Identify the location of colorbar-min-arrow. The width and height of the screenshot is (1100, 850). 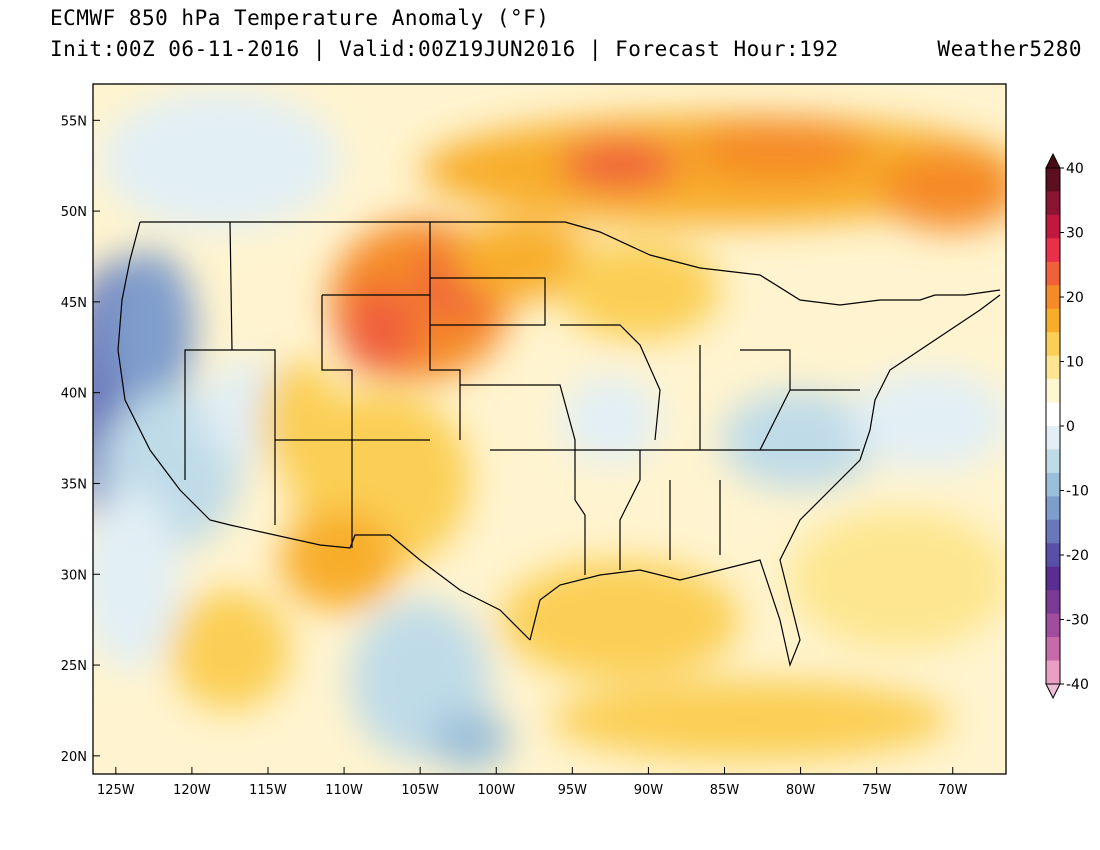
(1053, 691).